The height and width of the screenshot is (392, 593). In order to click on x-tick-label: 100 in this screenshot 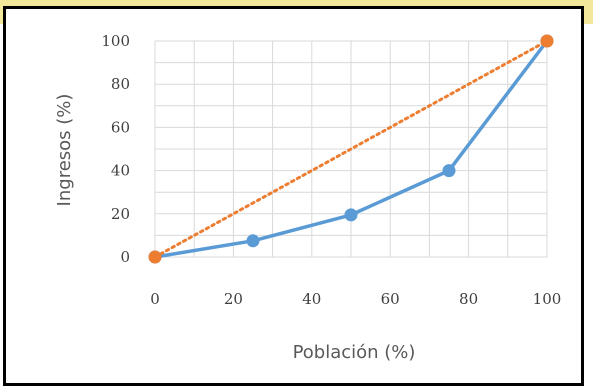, I will do `click(547, 299)`.